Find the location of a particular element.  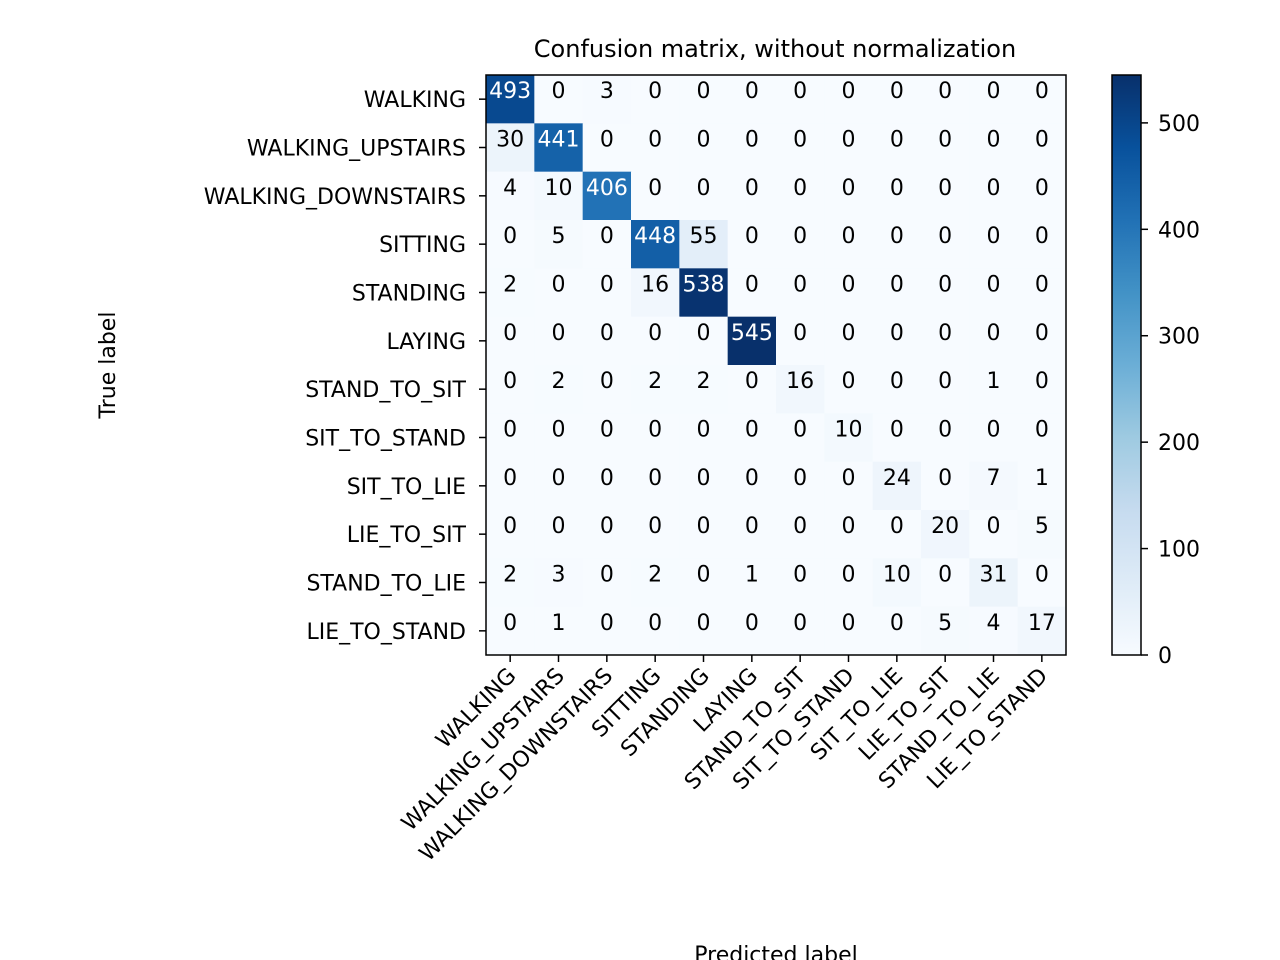

cell-value-label: 538 is located at coordinates (704, 285).